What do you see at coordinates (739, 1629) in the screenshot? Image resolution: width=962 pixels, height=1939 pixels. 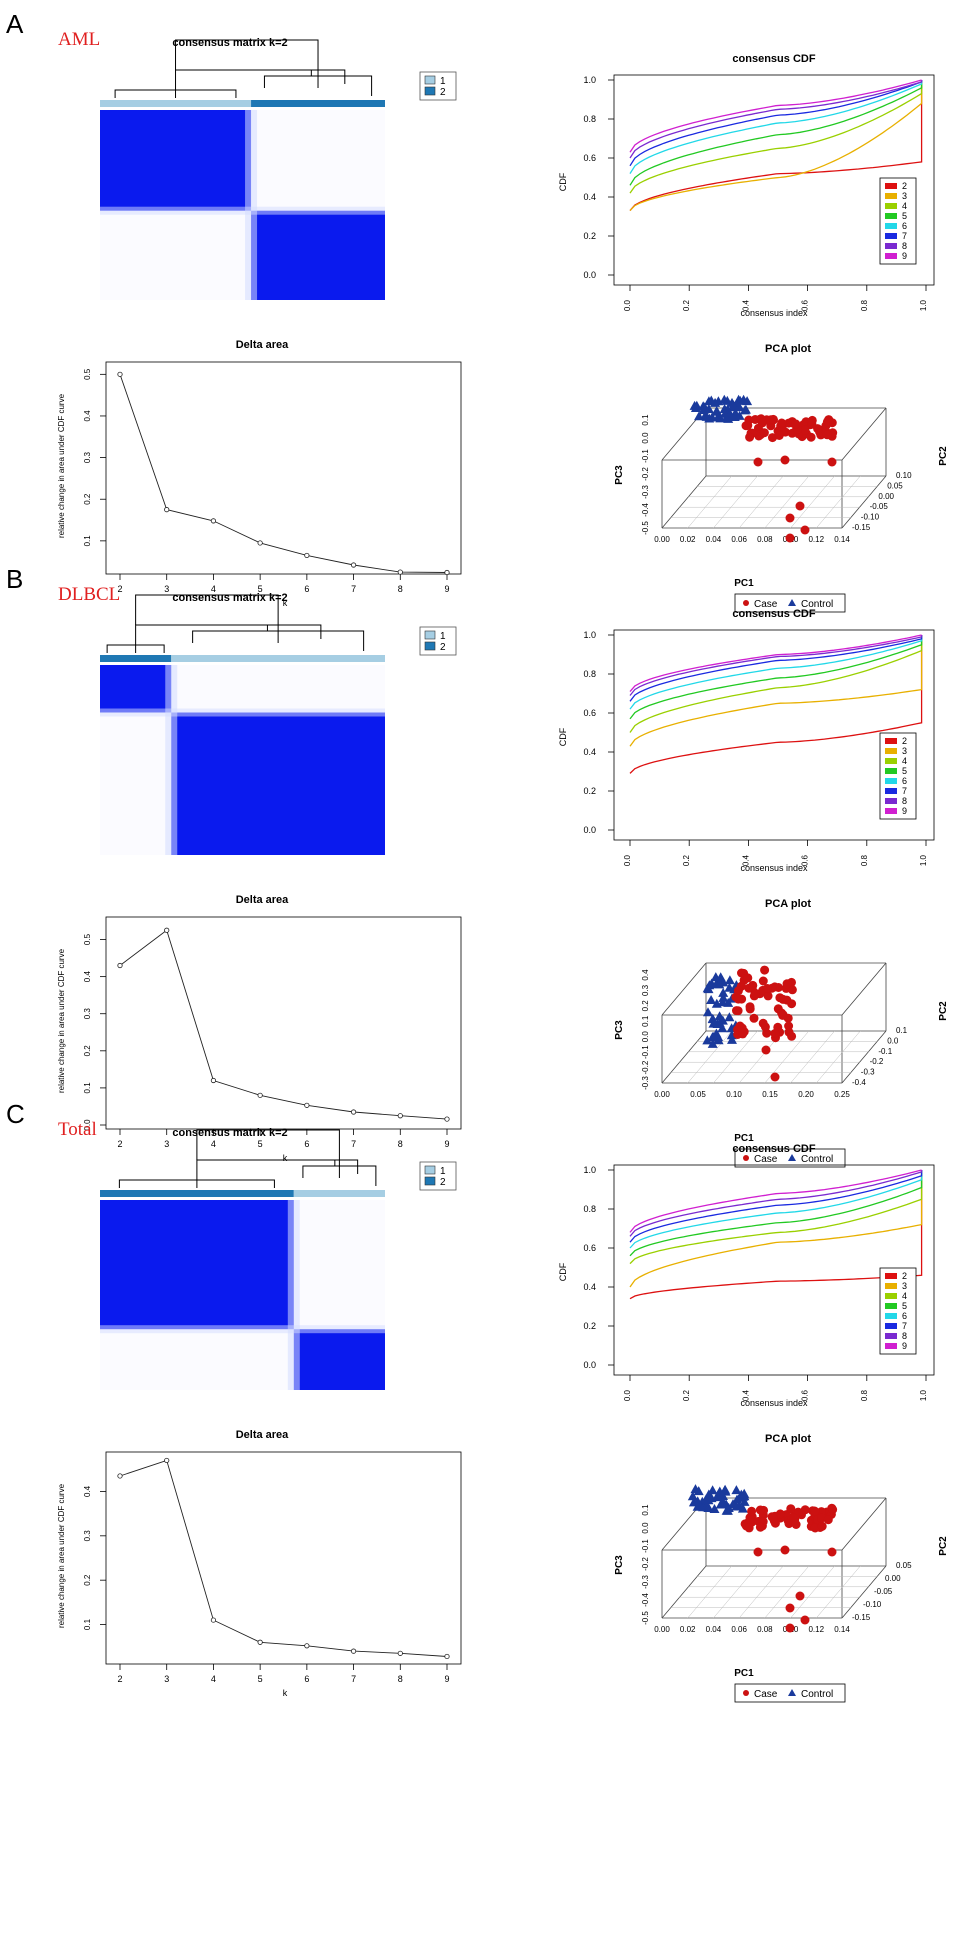 I see `pca-x-tick-label: 0.06` at bounding box center [739, 1629].